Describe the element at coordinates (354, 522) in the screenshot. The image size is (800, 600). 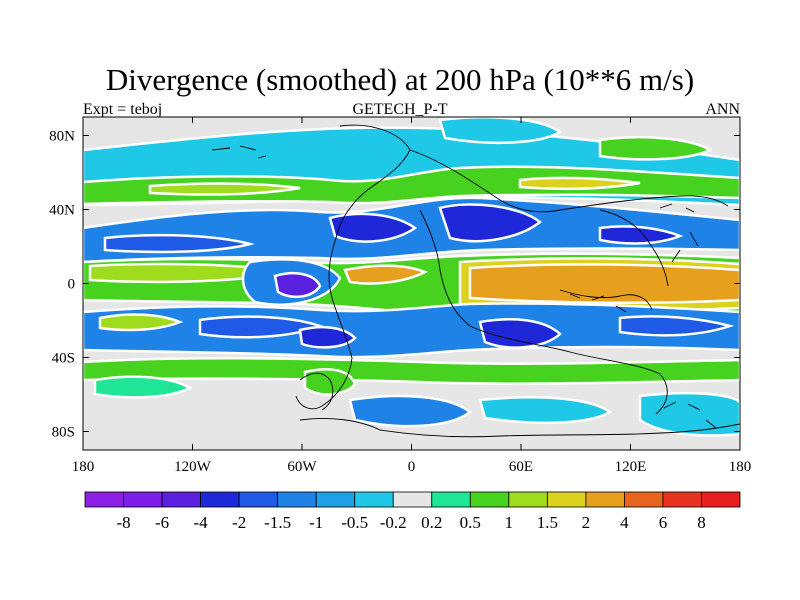
I see `colorbar-label: -0.5` at that location.